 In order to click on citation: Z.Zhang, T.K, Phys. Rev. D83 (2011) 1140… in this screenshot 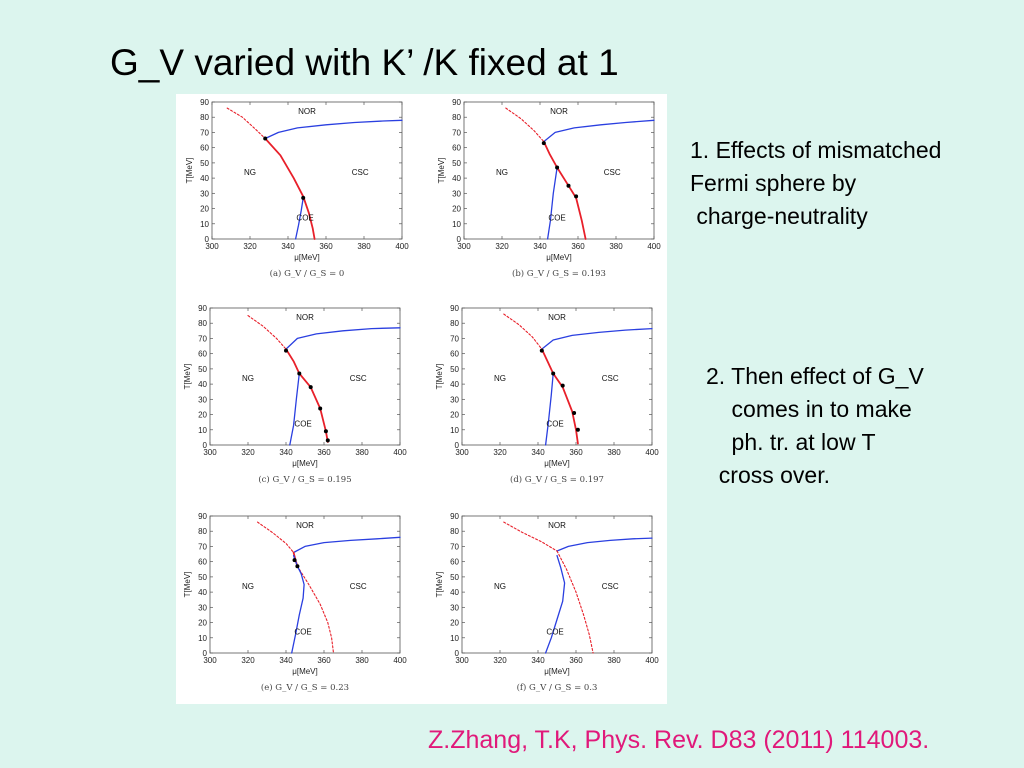, I will do `click(679, 740)`.